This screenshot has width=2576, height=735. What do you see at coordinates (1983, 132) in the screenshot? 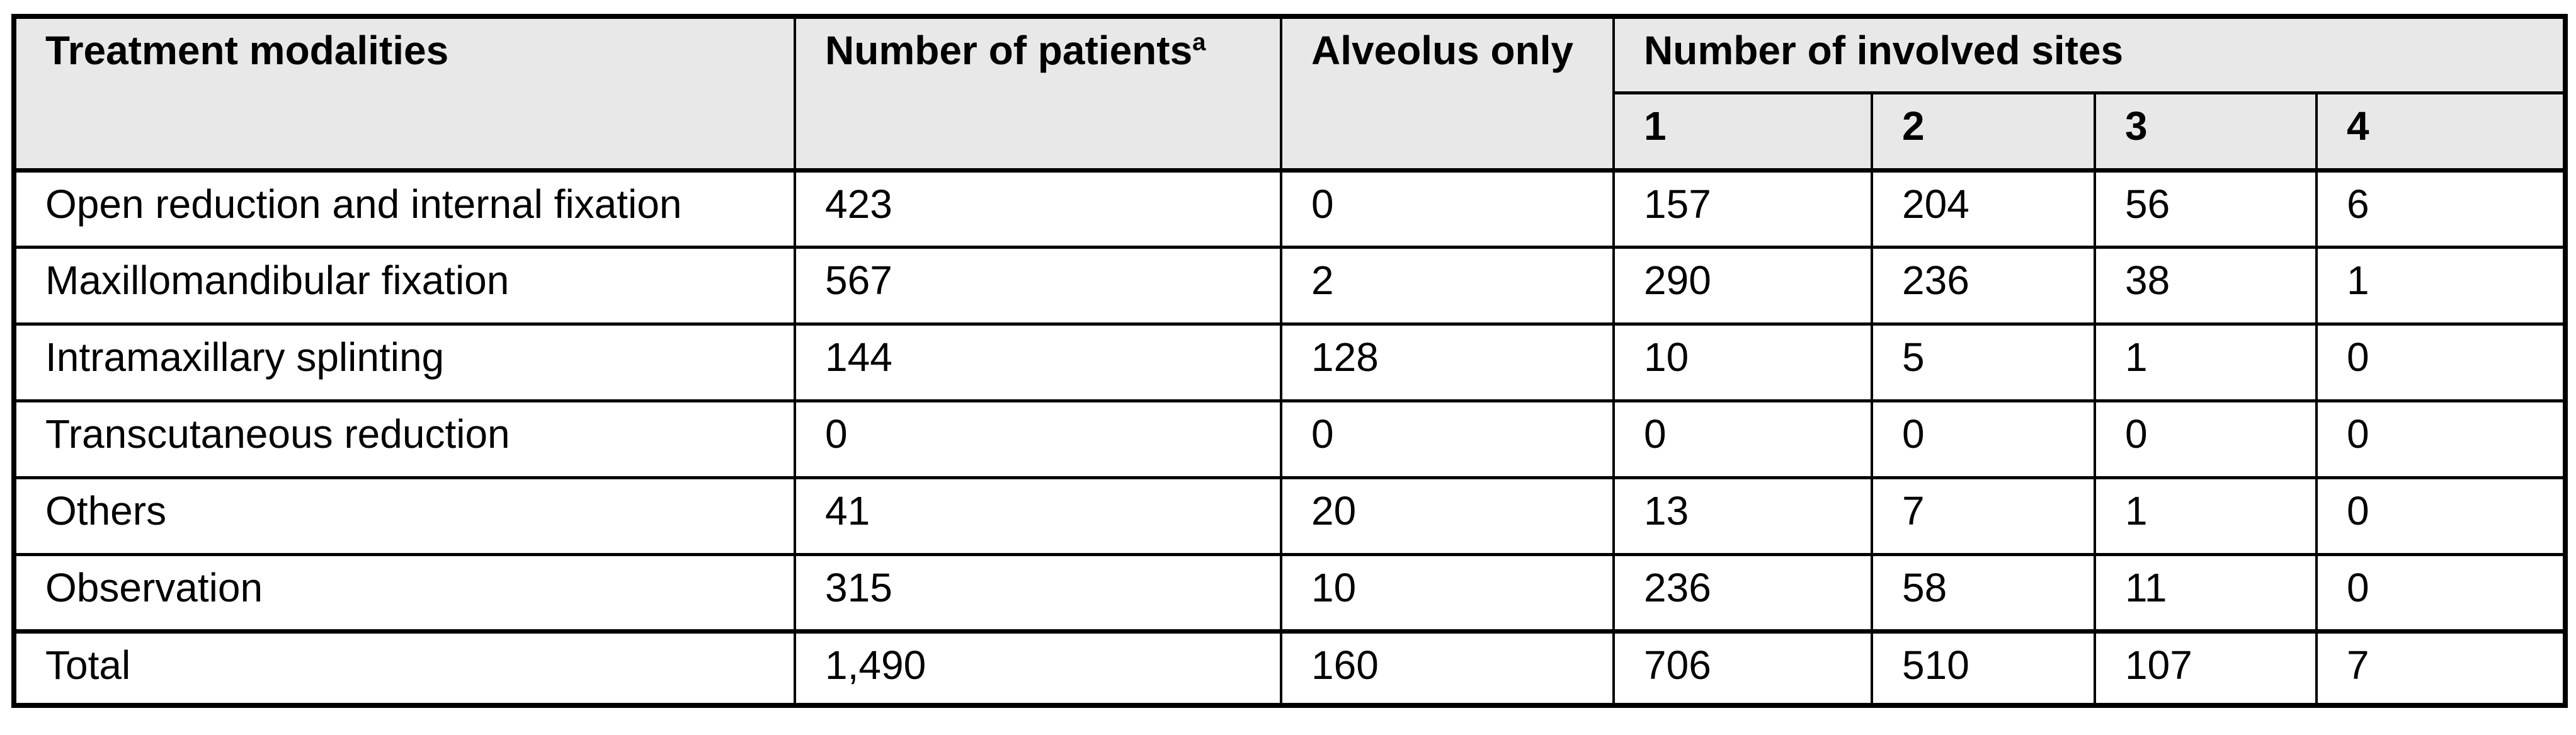
I see `col-header-sites-2: 2` at bounding box center [1983, 132].